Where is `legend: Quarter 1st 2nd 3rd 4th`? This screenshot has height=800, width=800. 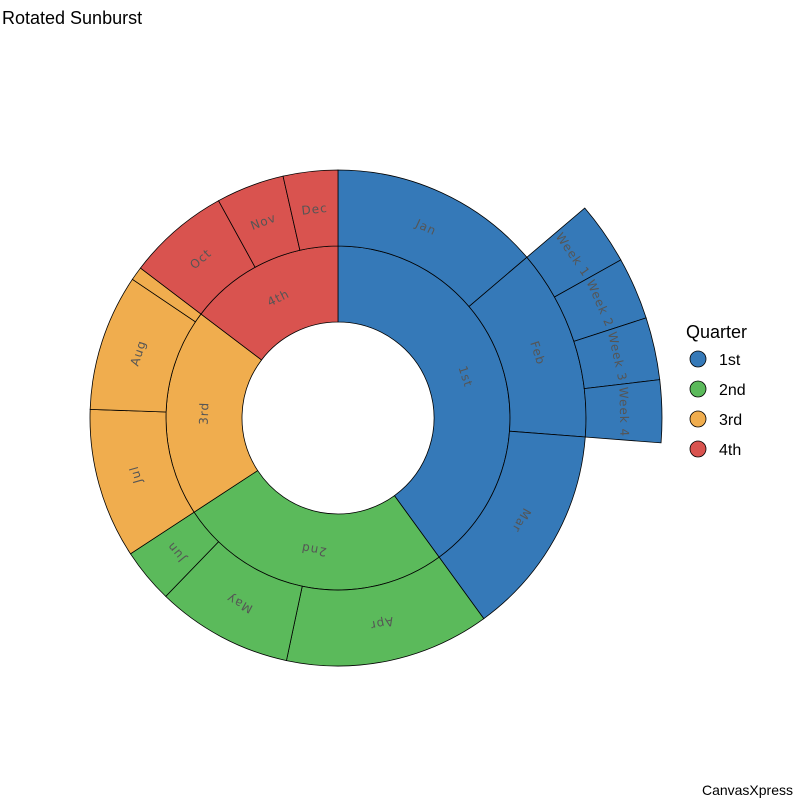 legend: Quarter 1st 2nd 3rd 4th is located at coordinates (716, 390).